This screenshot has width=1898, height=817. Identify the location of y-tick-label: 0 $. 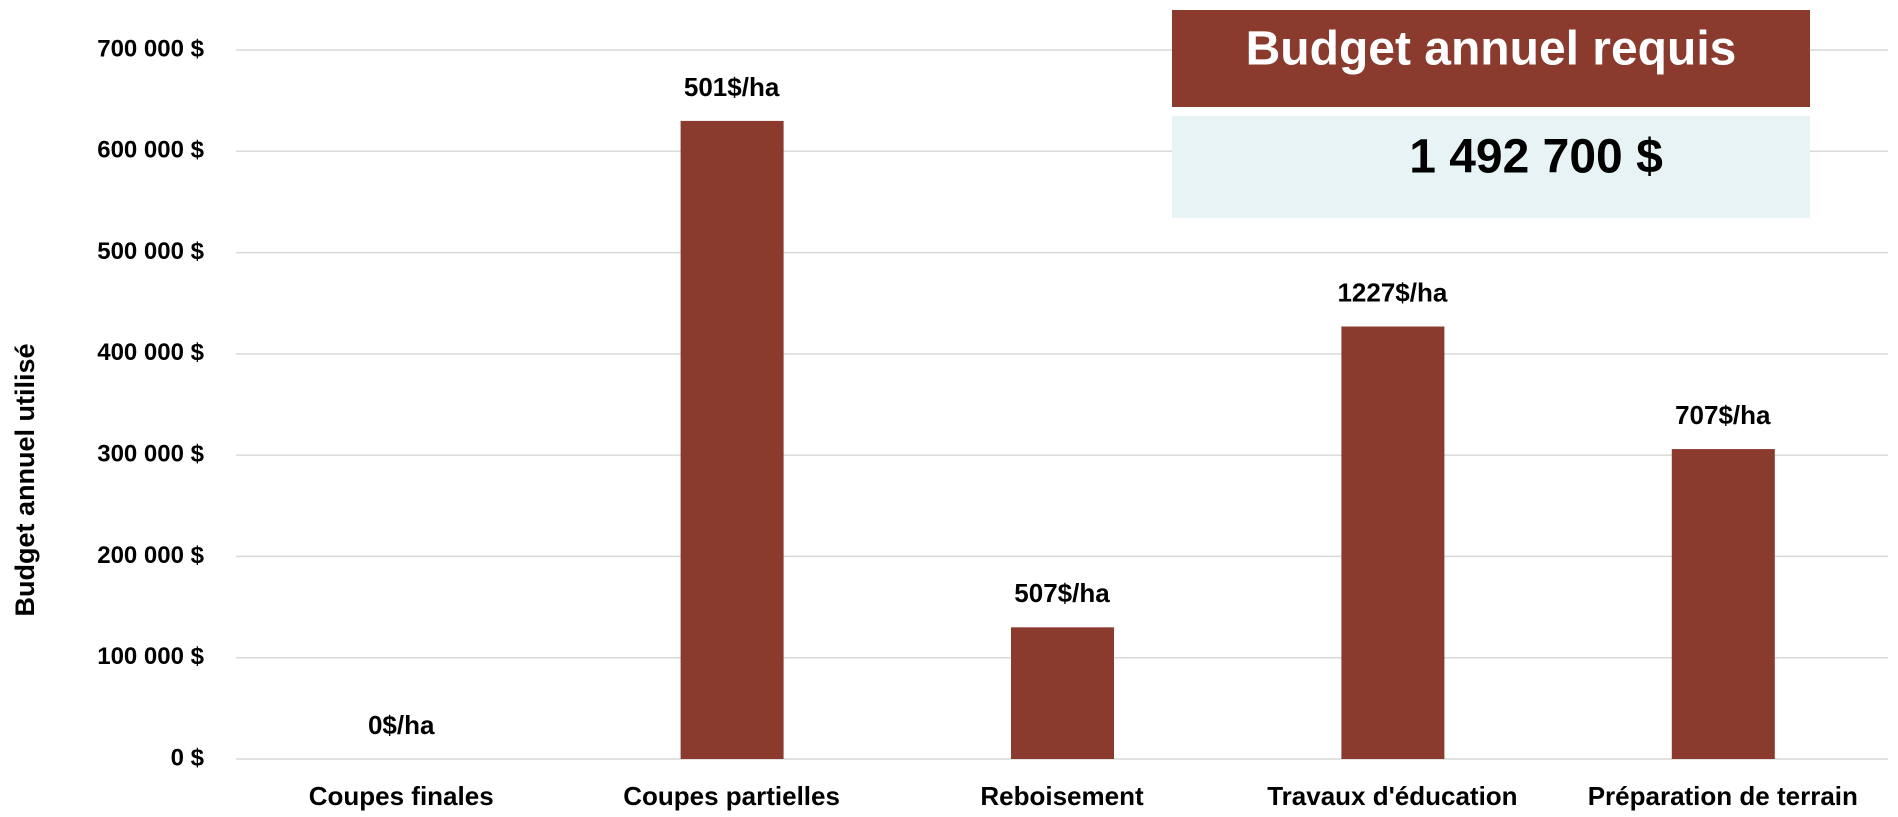
(188, 757).